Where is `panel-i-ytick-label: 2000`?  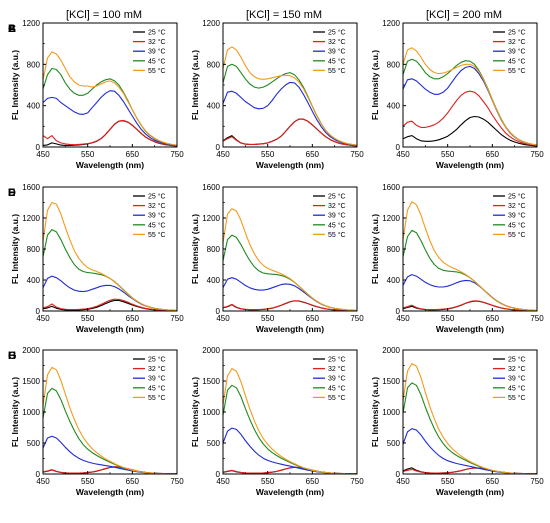 panel-i-ytick-label: 2000 is located at coordinates (391, 350).